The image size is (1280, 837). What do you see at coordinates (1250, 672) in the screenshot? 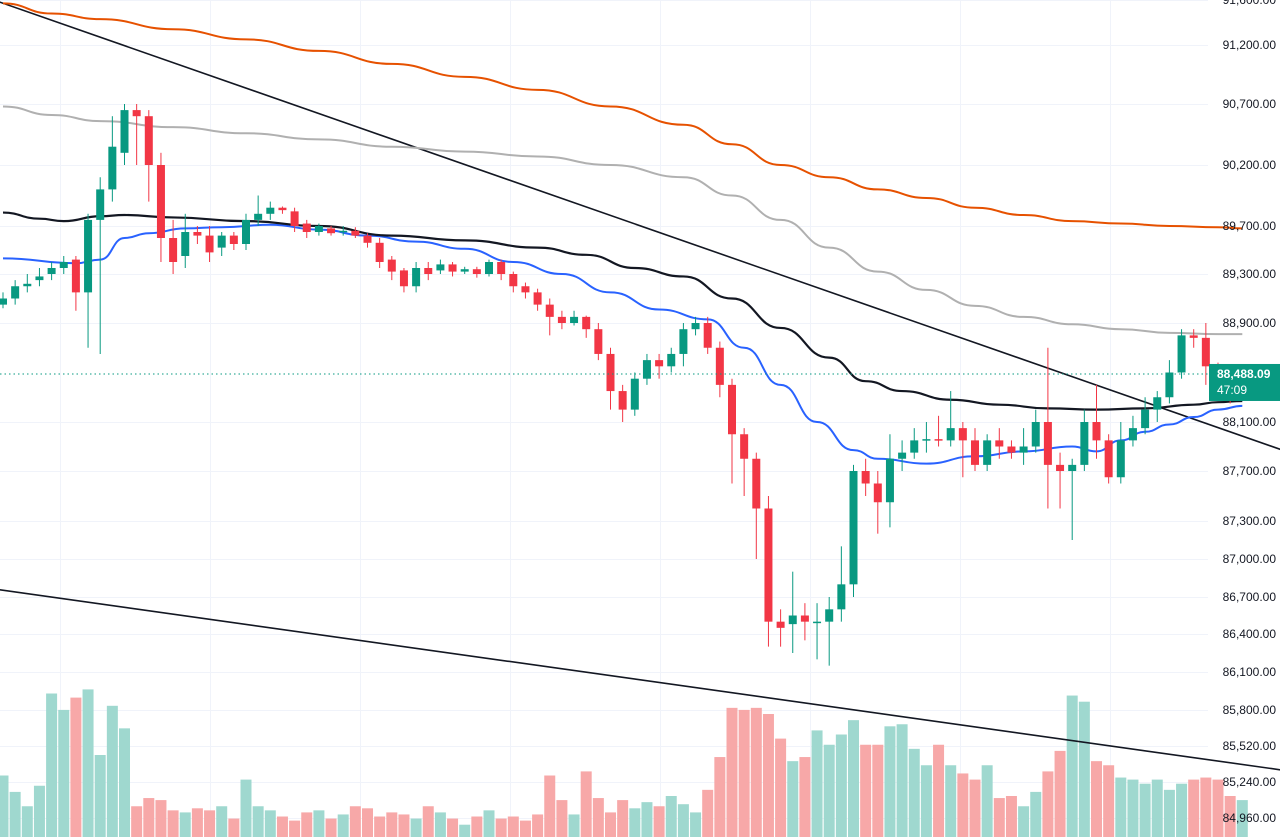
I see `price-tick-label: 86,100.00` at bounding box center [1250, 672].